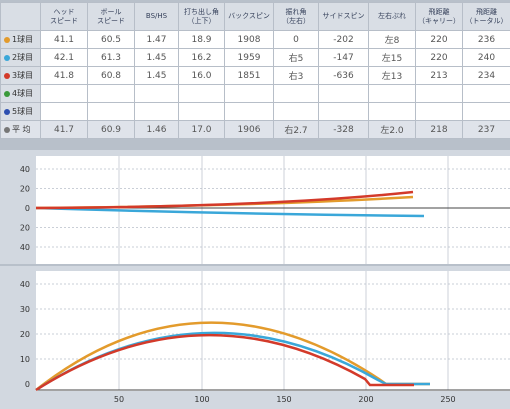  What do you see at coordinates (249, 129) in the screenshot?
I see `table-cell: 1906` at bounding box center [249, 129].